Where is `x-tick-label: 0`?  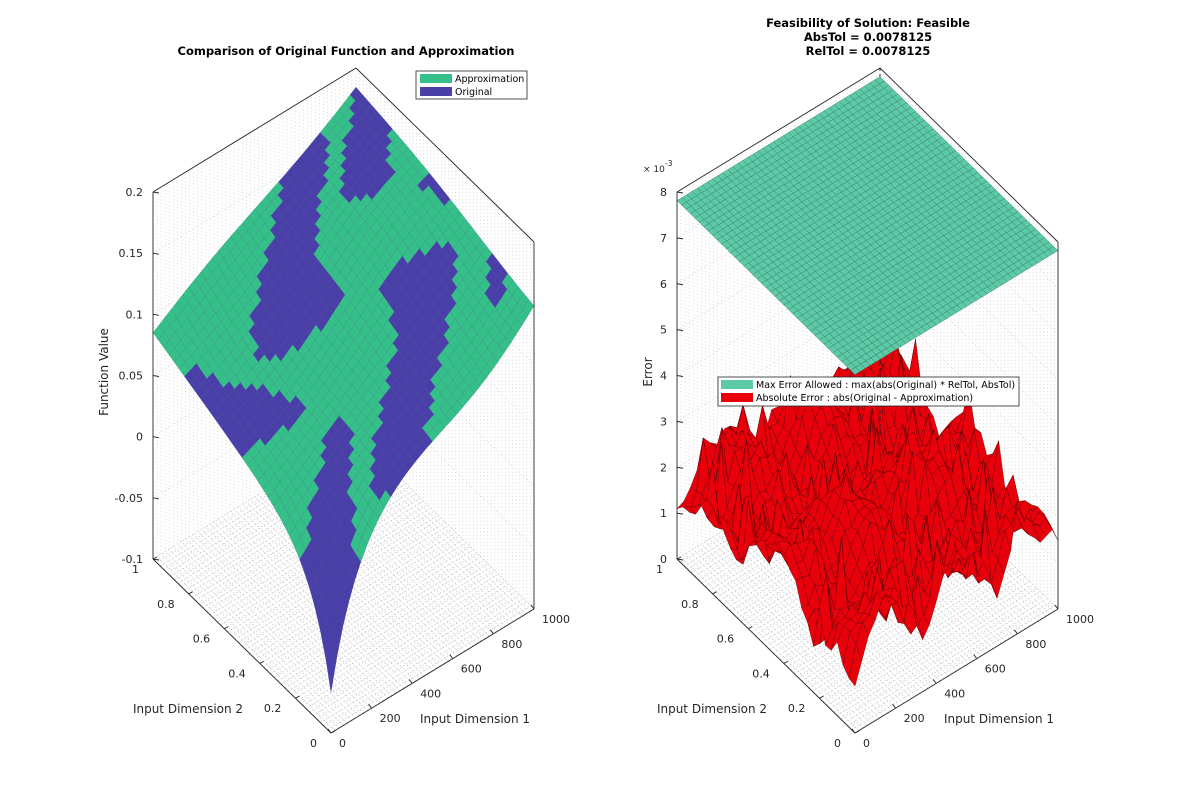
x-tick-label: 0 is located at coordinates (342, 743).